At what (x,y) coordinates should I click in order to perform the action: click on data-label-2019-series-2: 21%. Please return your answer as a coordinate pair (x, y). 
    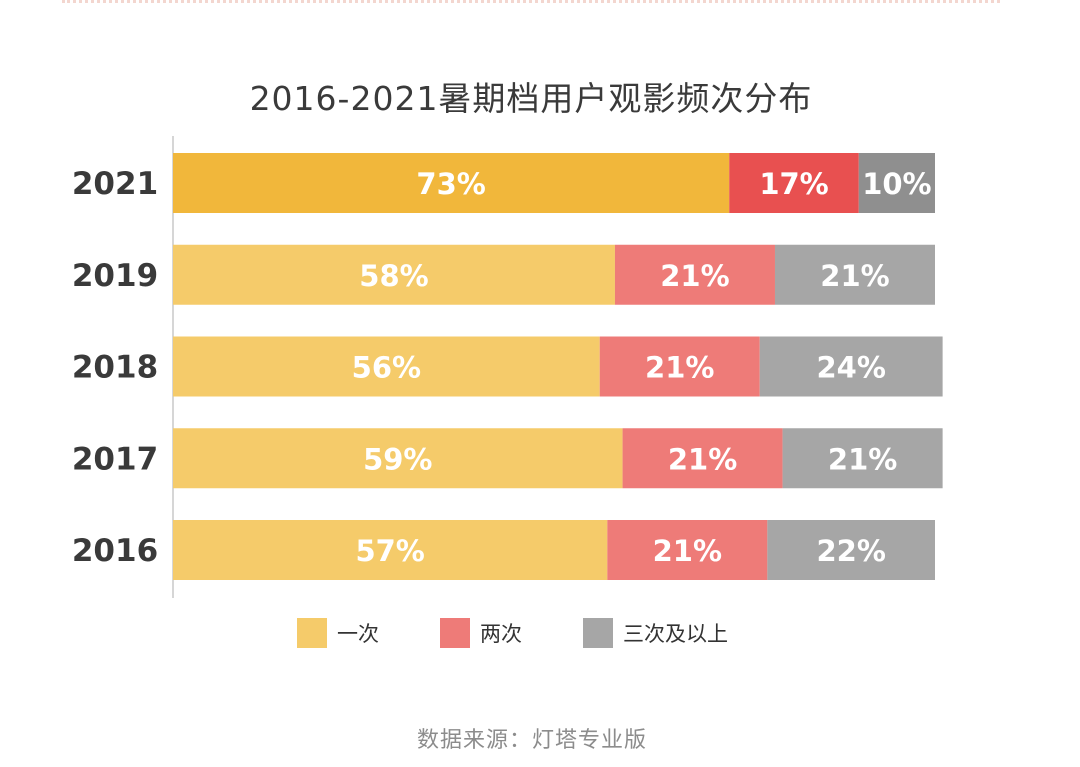
    Looking at the image, I should click on (694, 276).